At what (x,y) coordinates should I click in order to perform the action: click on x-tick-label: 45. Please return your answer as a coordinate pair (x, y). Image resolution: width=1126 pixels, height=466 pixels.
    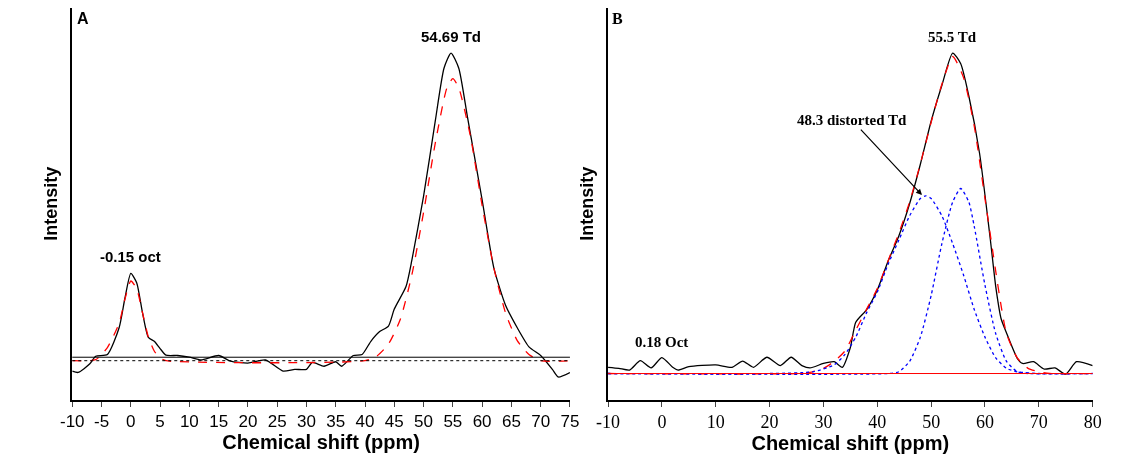
    Looking at the image, I should click on (394, 421).